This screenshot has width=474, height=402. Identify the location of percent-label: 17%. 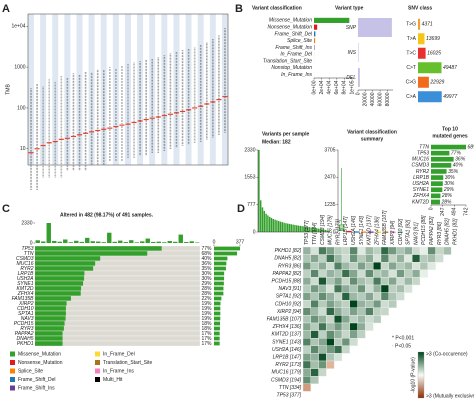
(207, 339).